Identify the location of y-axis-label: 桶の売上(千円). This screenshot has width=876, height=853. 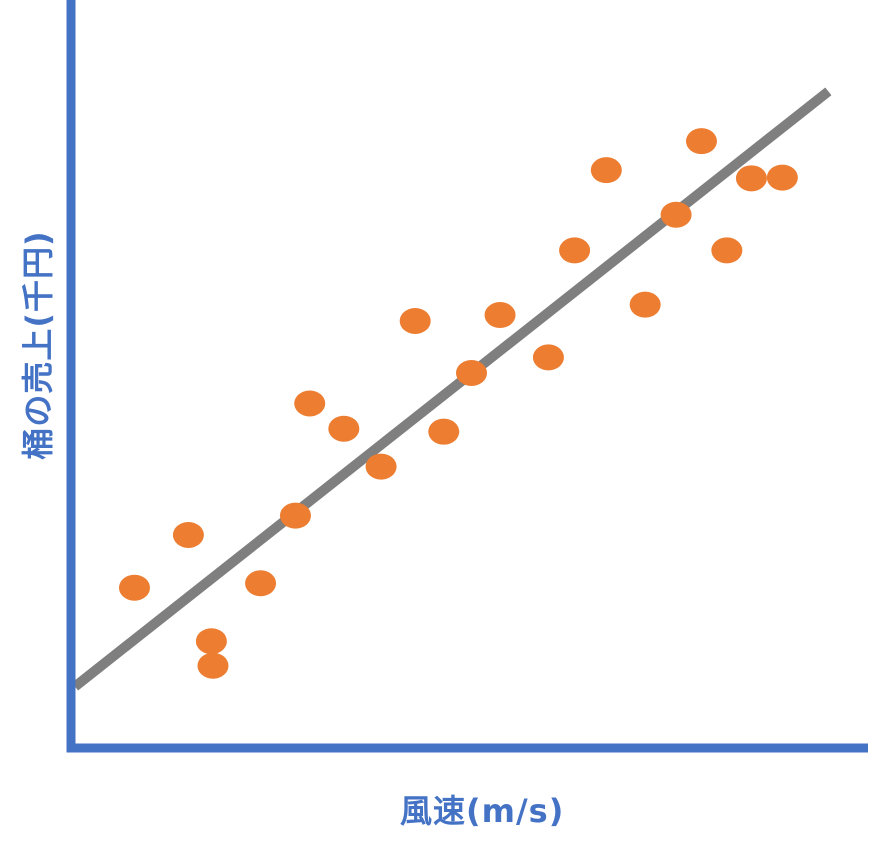
(38, 345).